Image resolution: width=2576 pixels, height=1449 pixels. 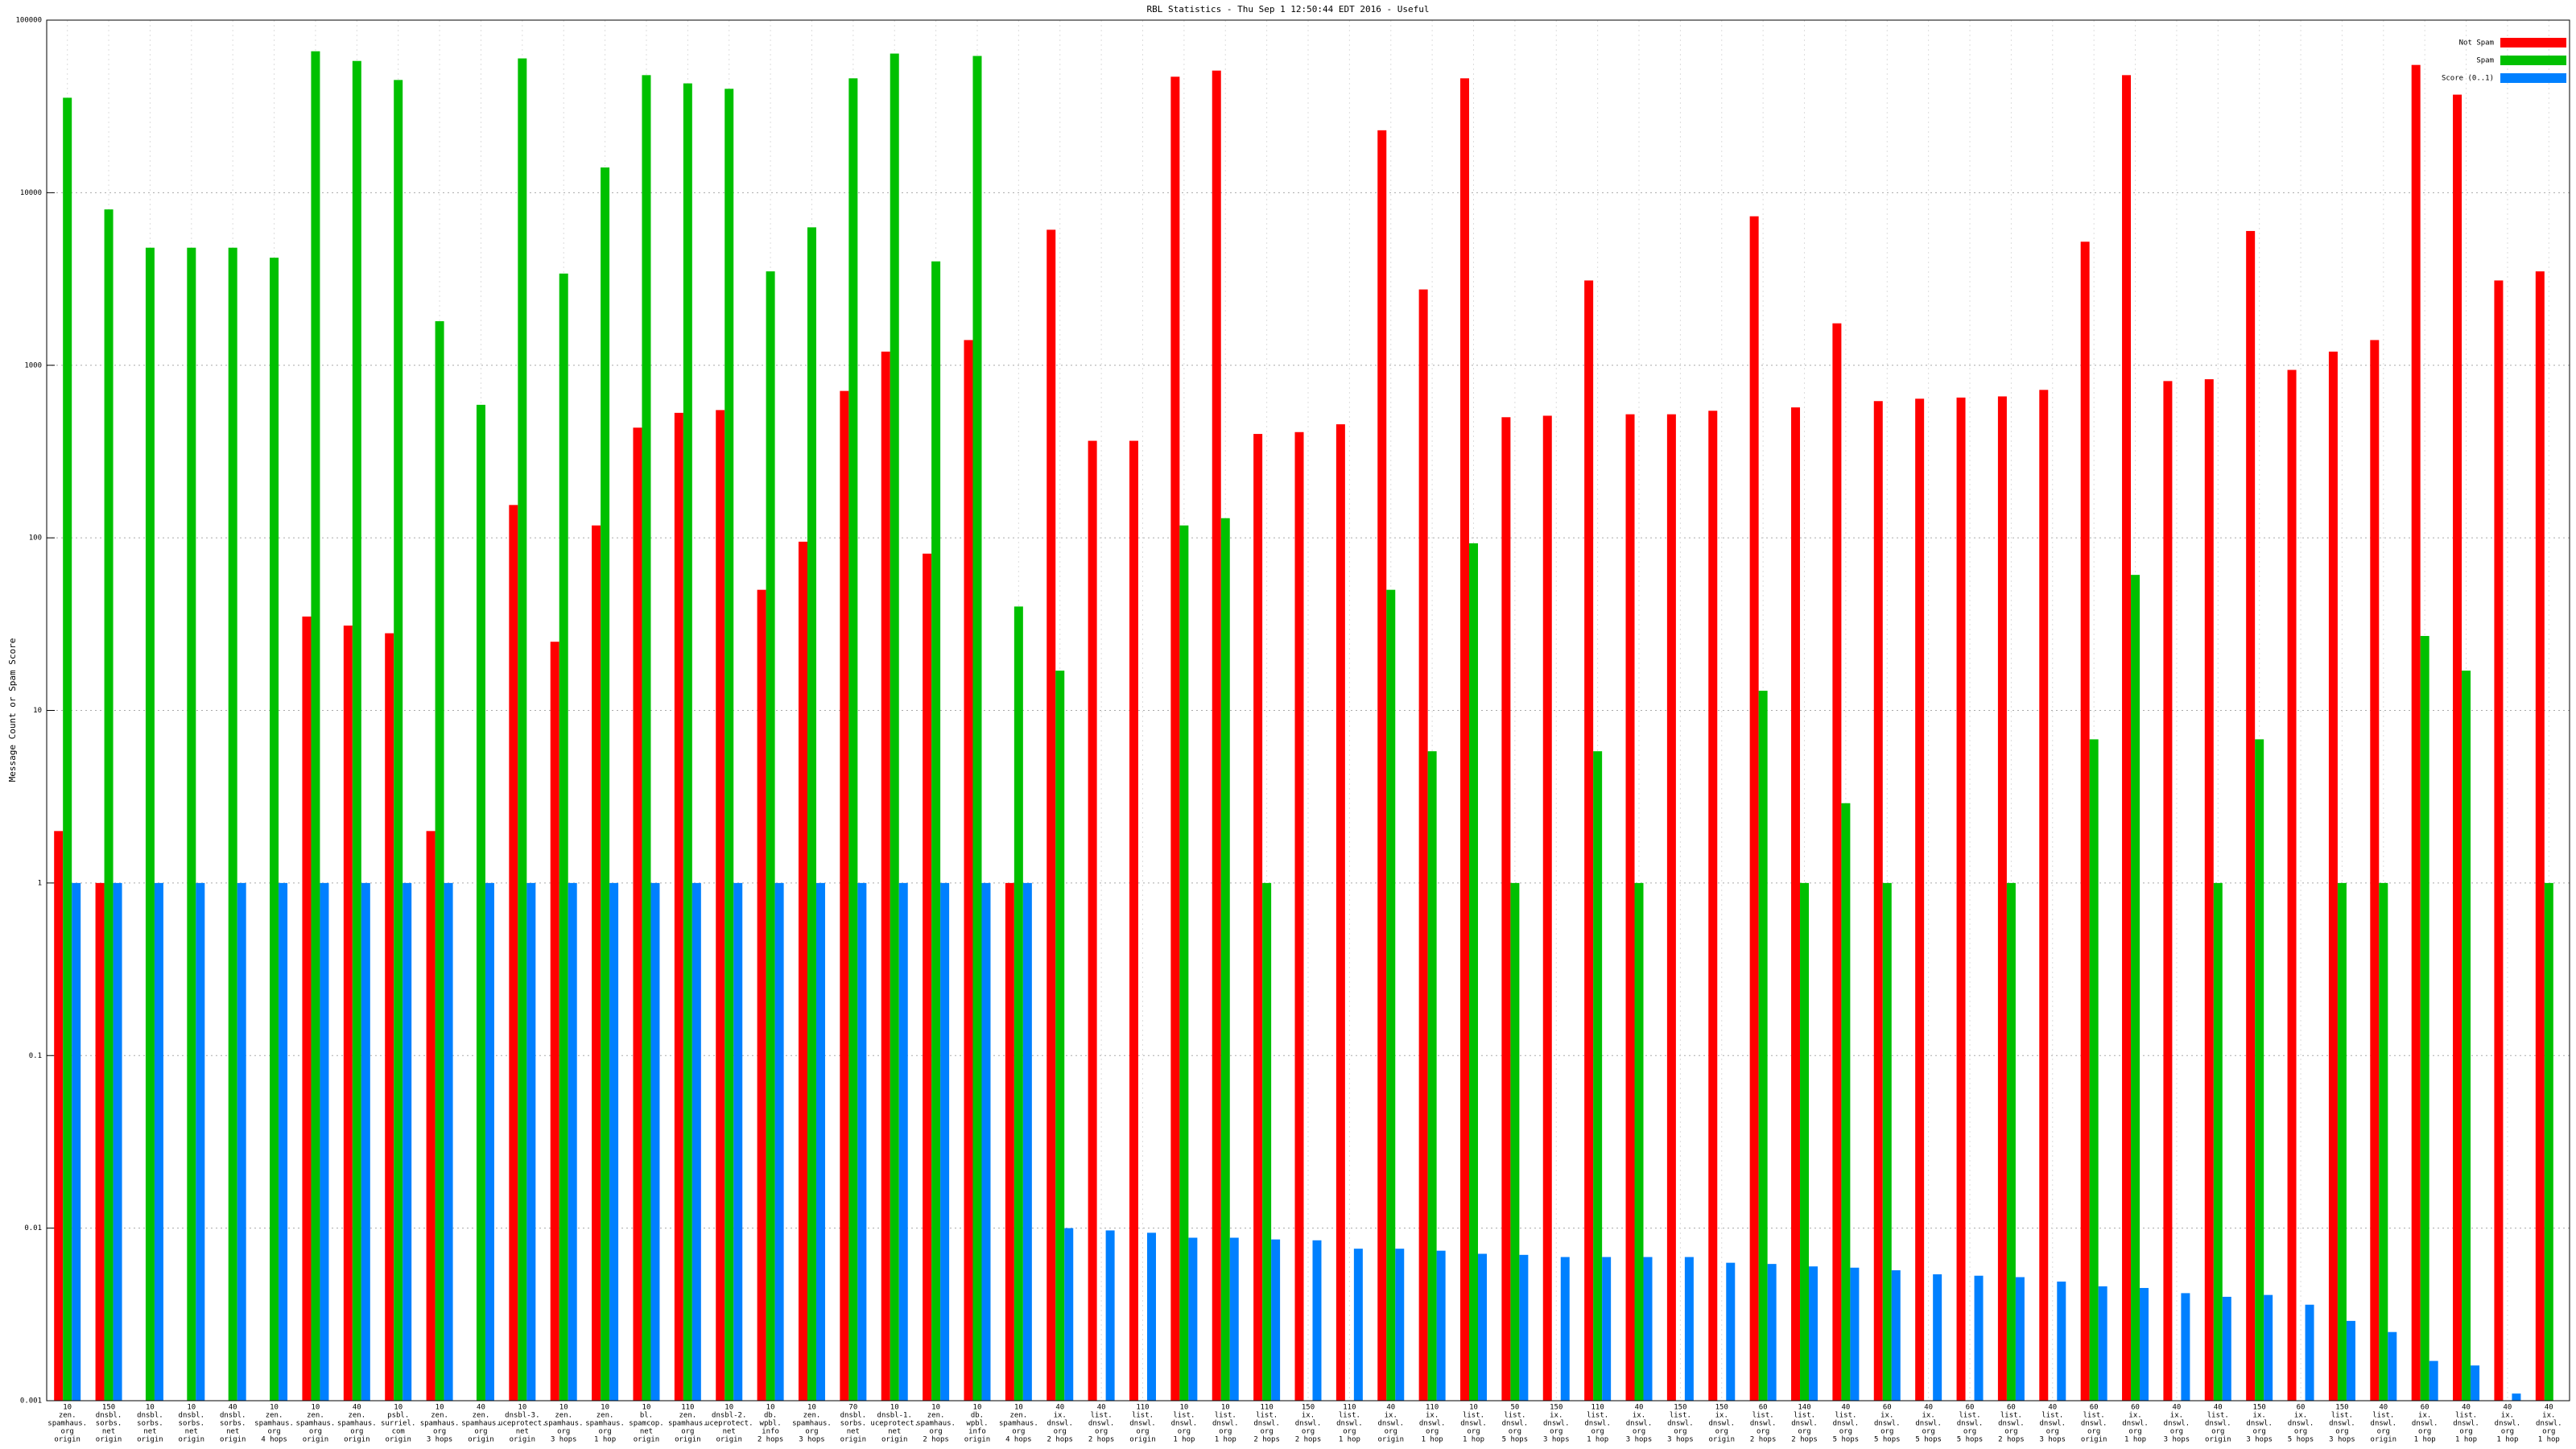 What do you see at coordinates (1804, 1408) in the screenshot?
I see `x-tick-label: 140` at bounding box center [1804, 1408].